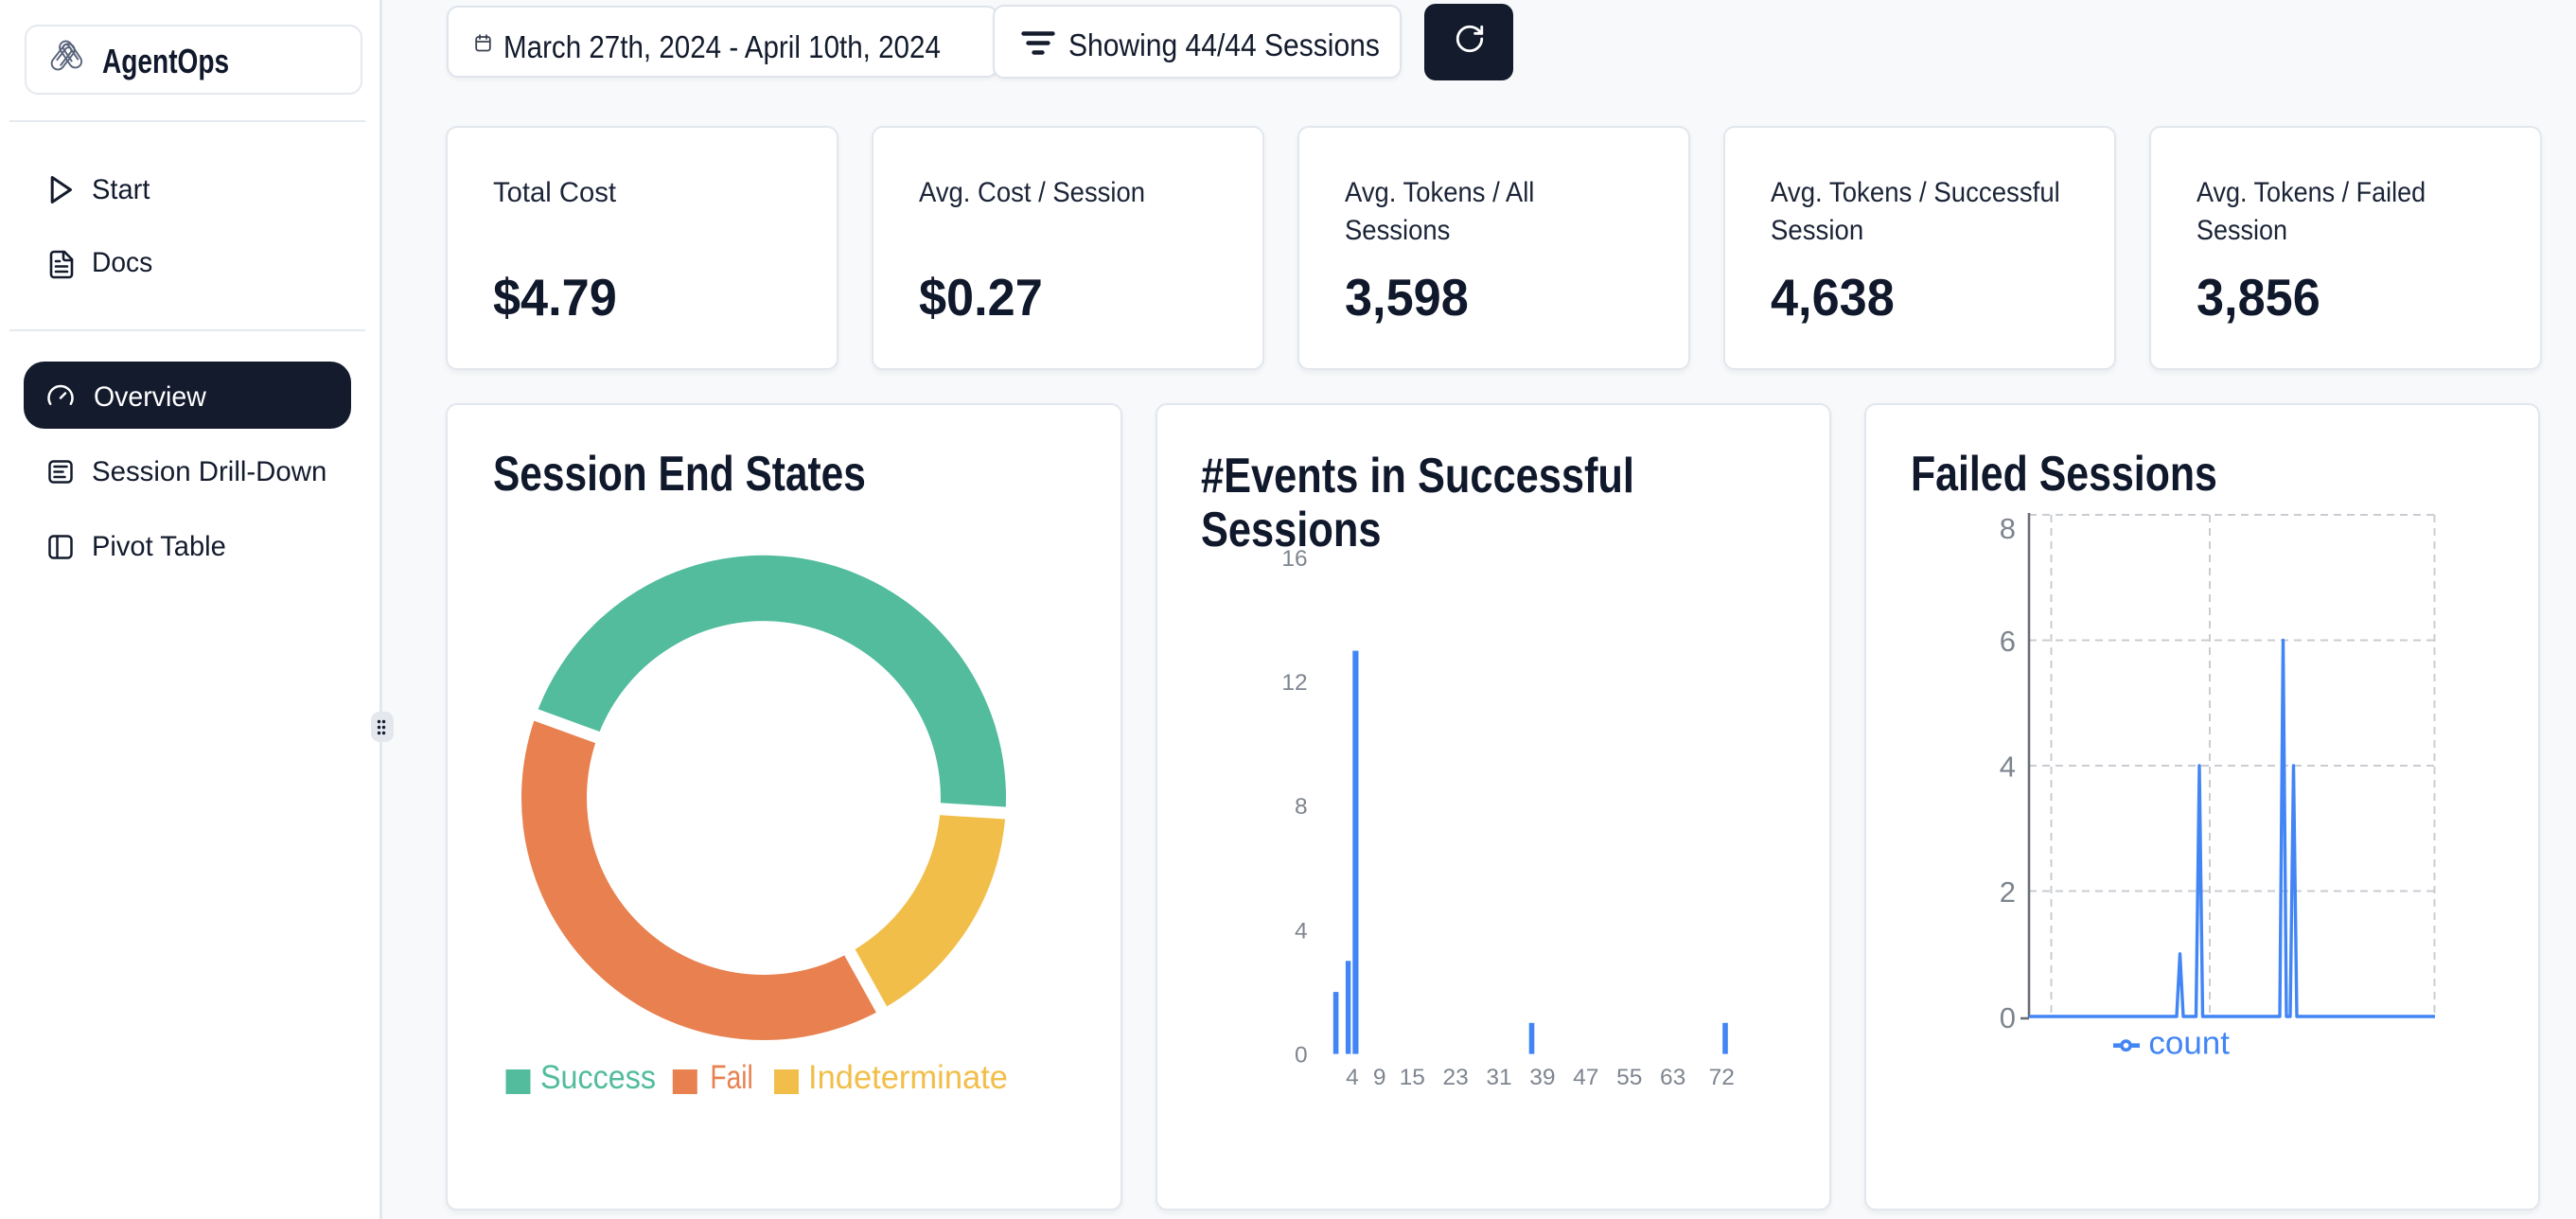  I want to click on svg-text: 9, so click(1379, 1077).